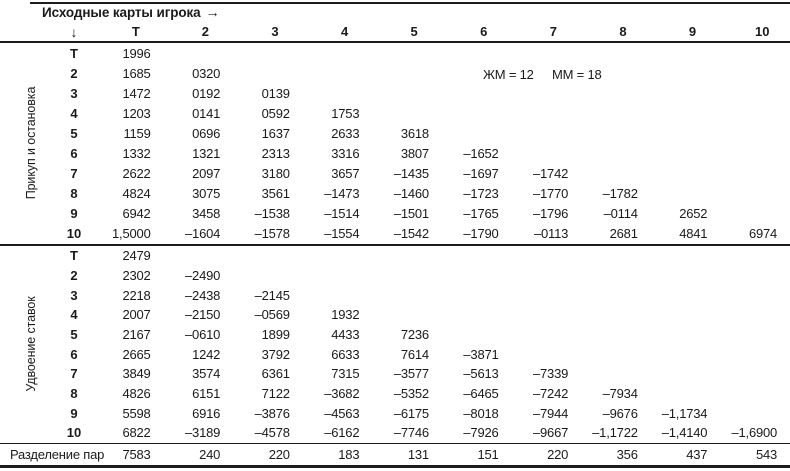 The image size is (790, 471). I want to click on value-cell: –7746, so click(411, 433).